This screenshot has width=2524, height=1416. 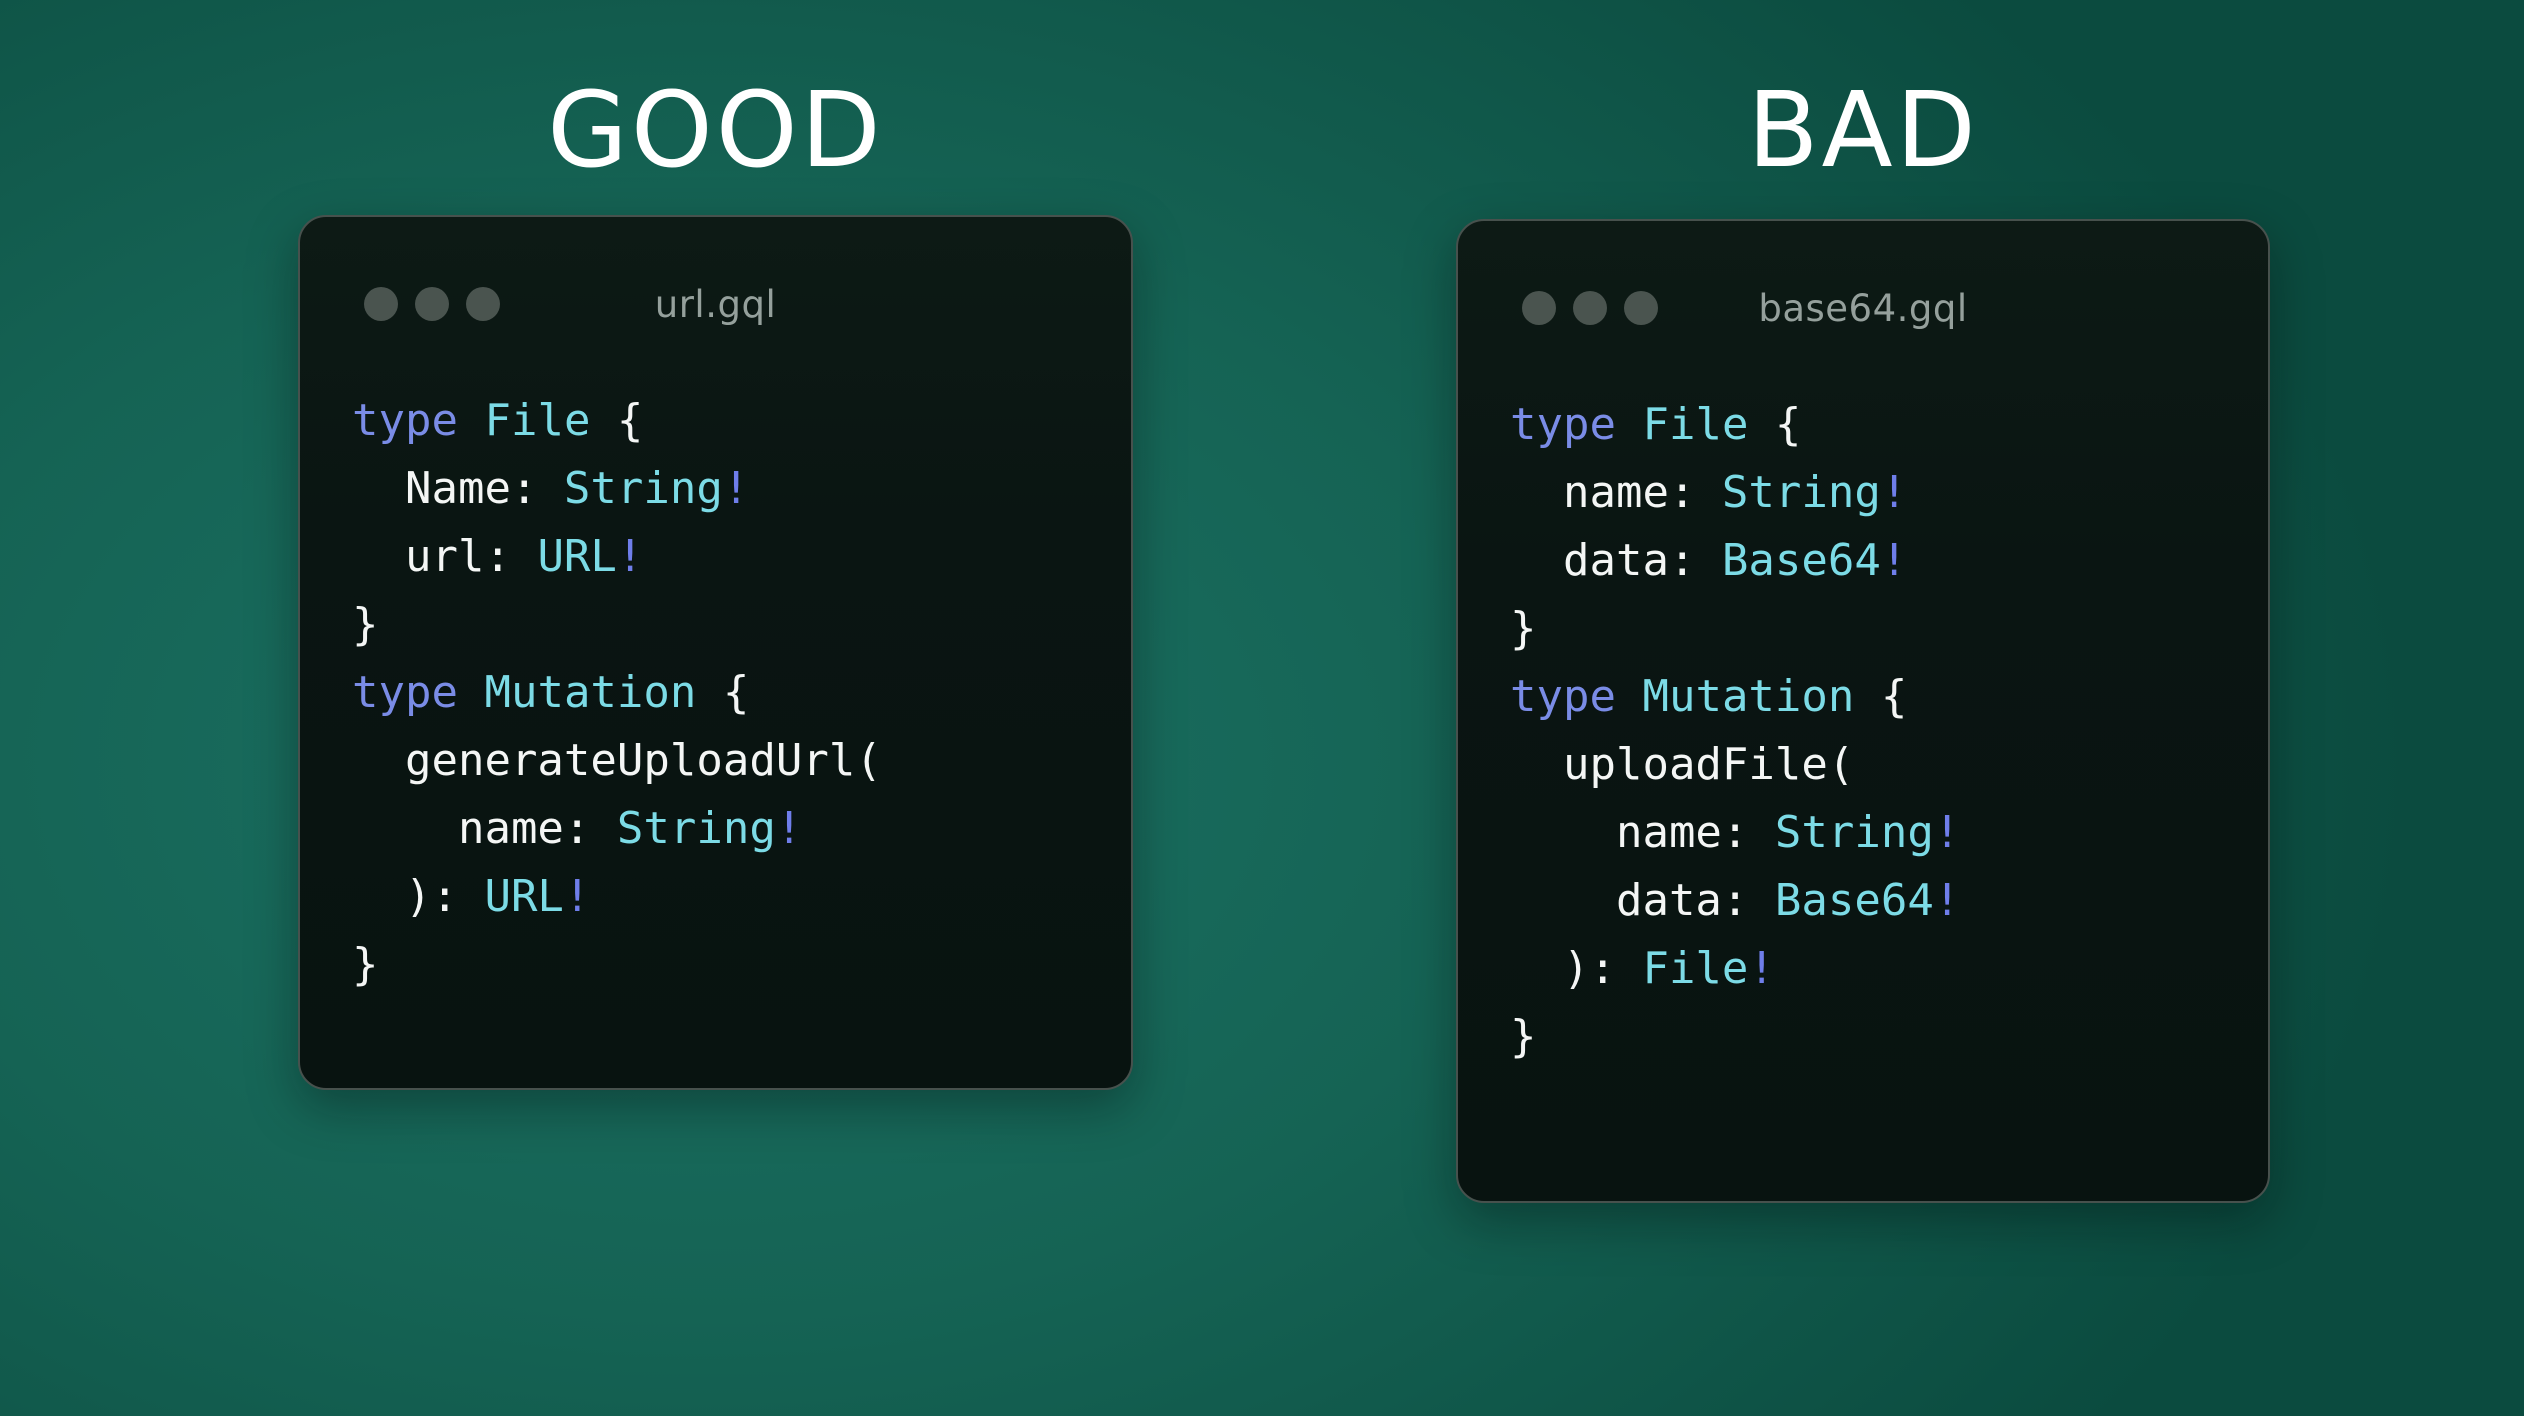 I want to click on code-line: ): File!, so click(x=1642, y=968).